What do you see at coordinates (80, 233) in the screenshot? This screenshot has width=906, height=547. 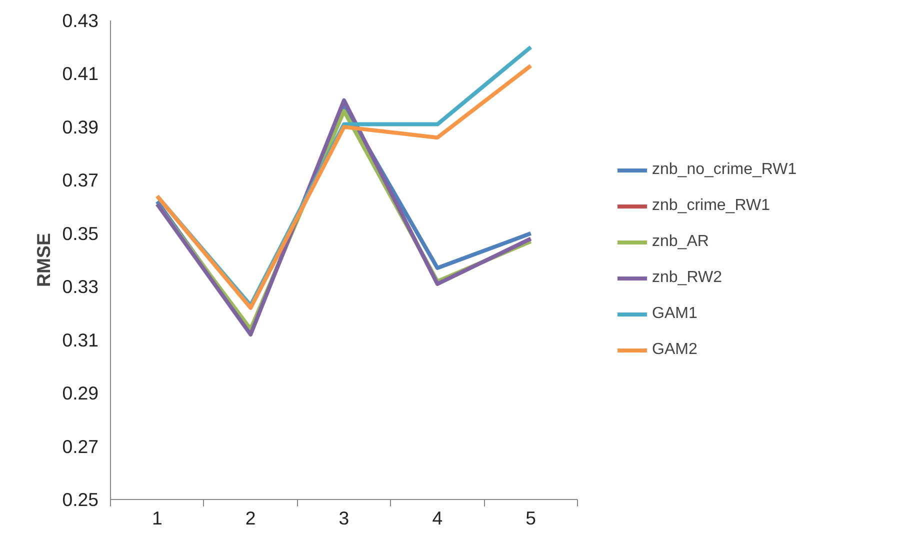 I see `y-tick-label: 0.35` at bounding box center [80, 233].